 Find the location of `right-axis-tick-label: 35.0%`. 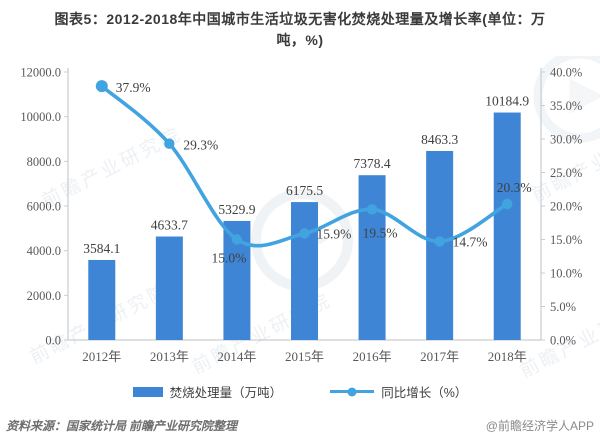

right-axis-tick-label: 35.0% is located at coordinates (566, 106).